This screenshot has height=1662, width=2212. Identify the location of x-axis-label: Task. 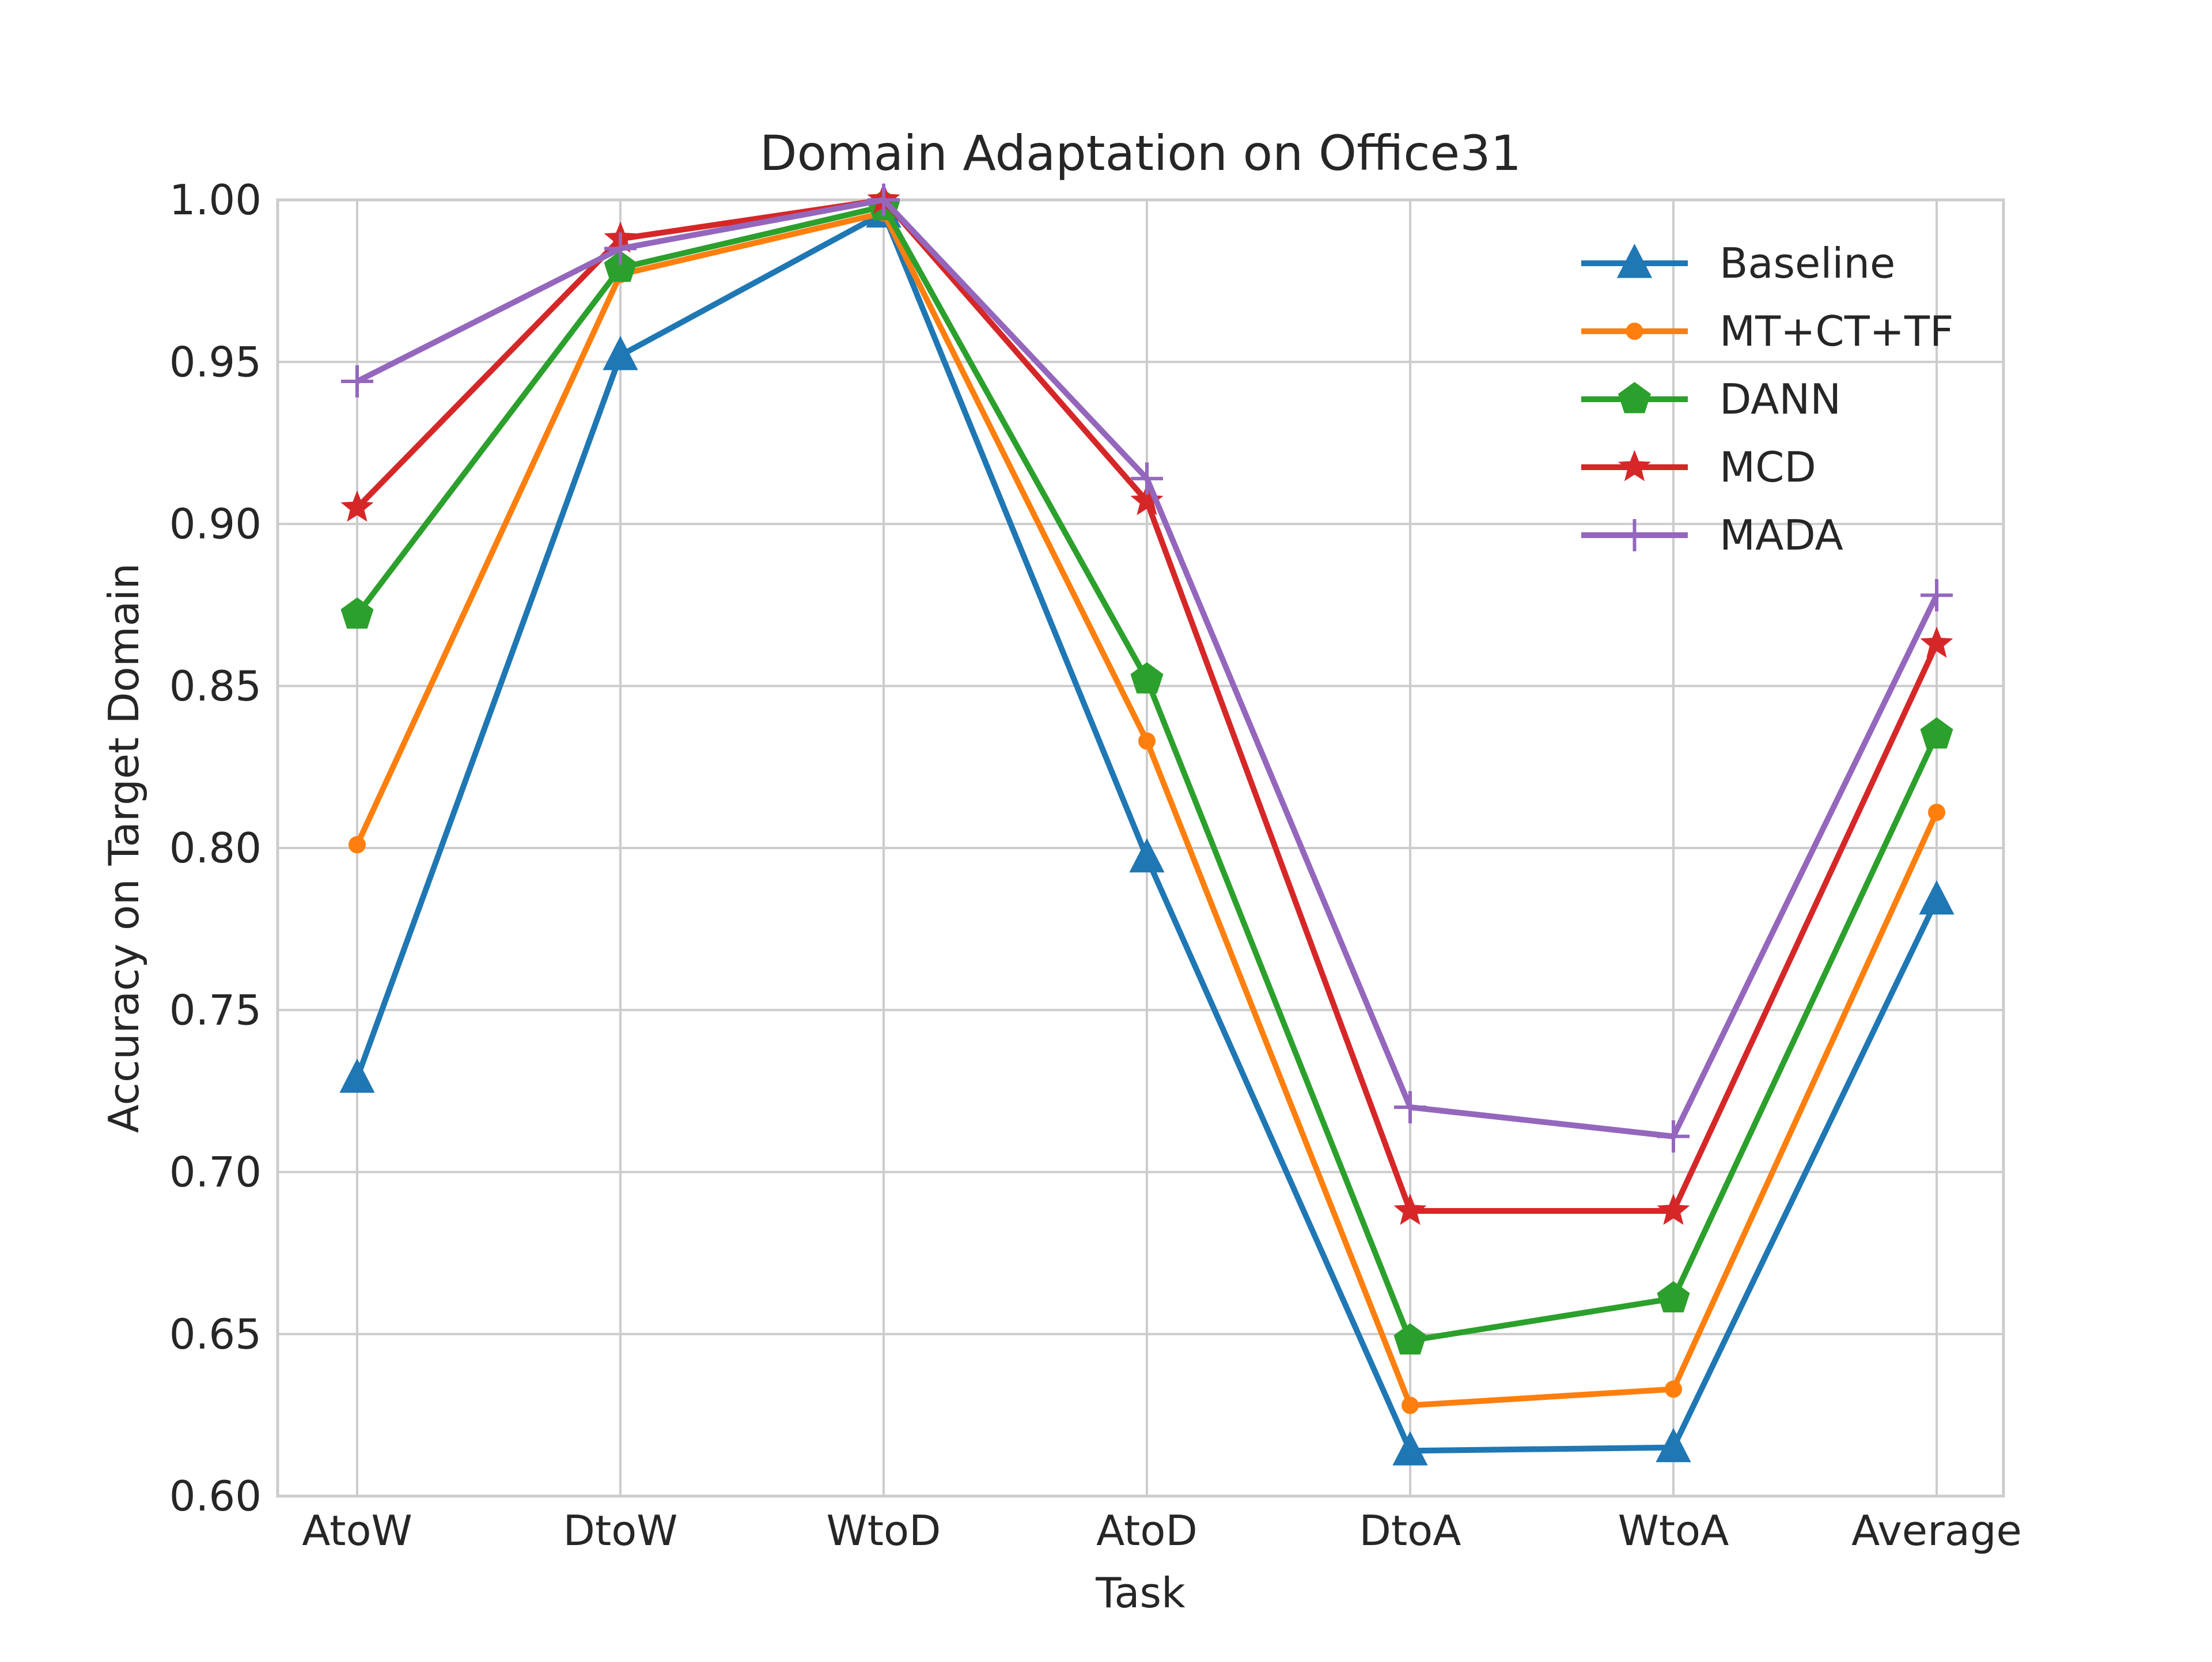
(1140, 1593).